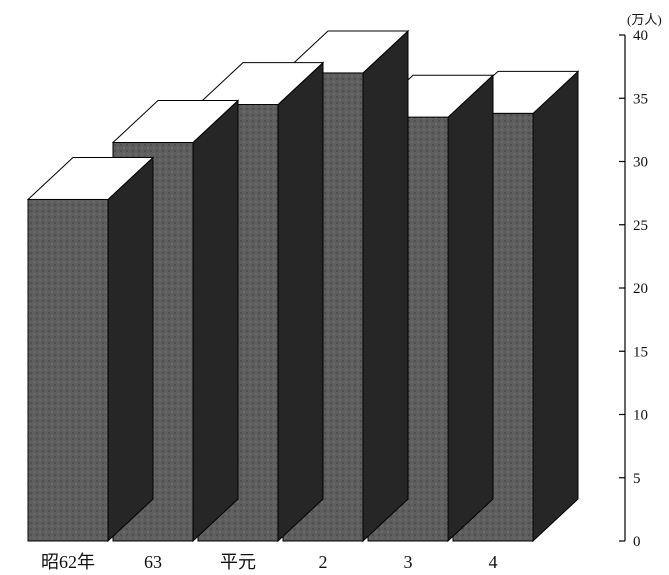 This screenshot has height=575, width=669. I want to click on y-tick-label: 40, so click(640, 36).